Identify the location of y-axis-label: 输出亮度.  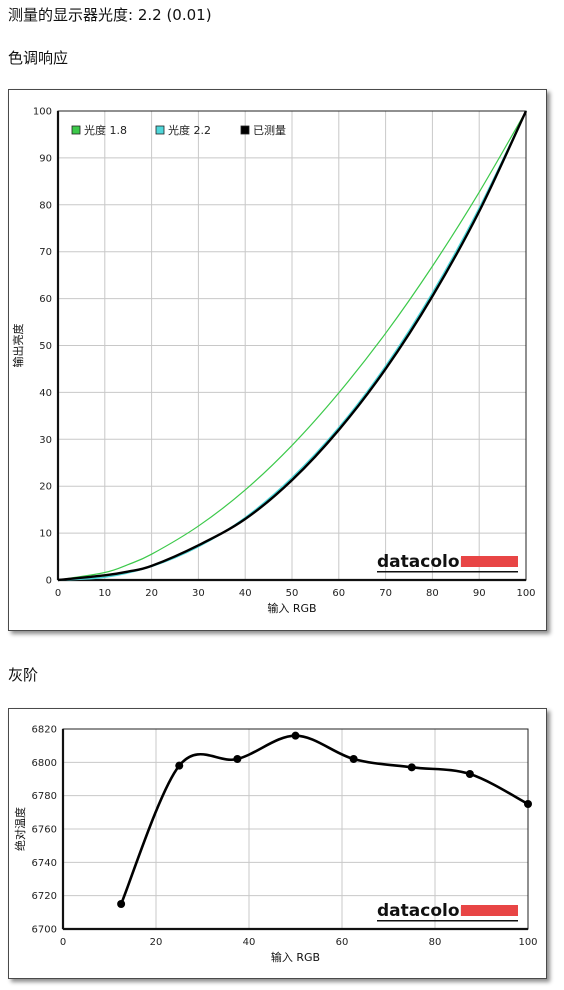
(18, 346).